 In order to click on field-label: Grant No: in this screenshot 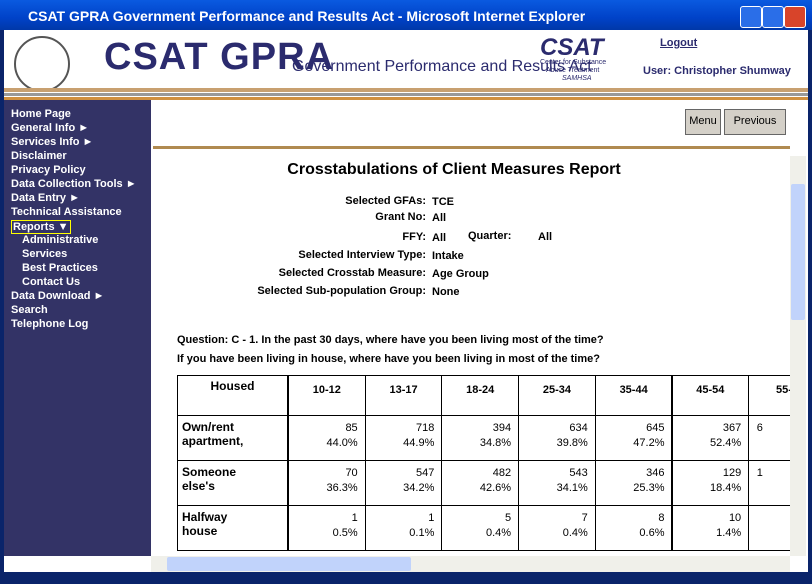, I will do `click(400, 217)`.